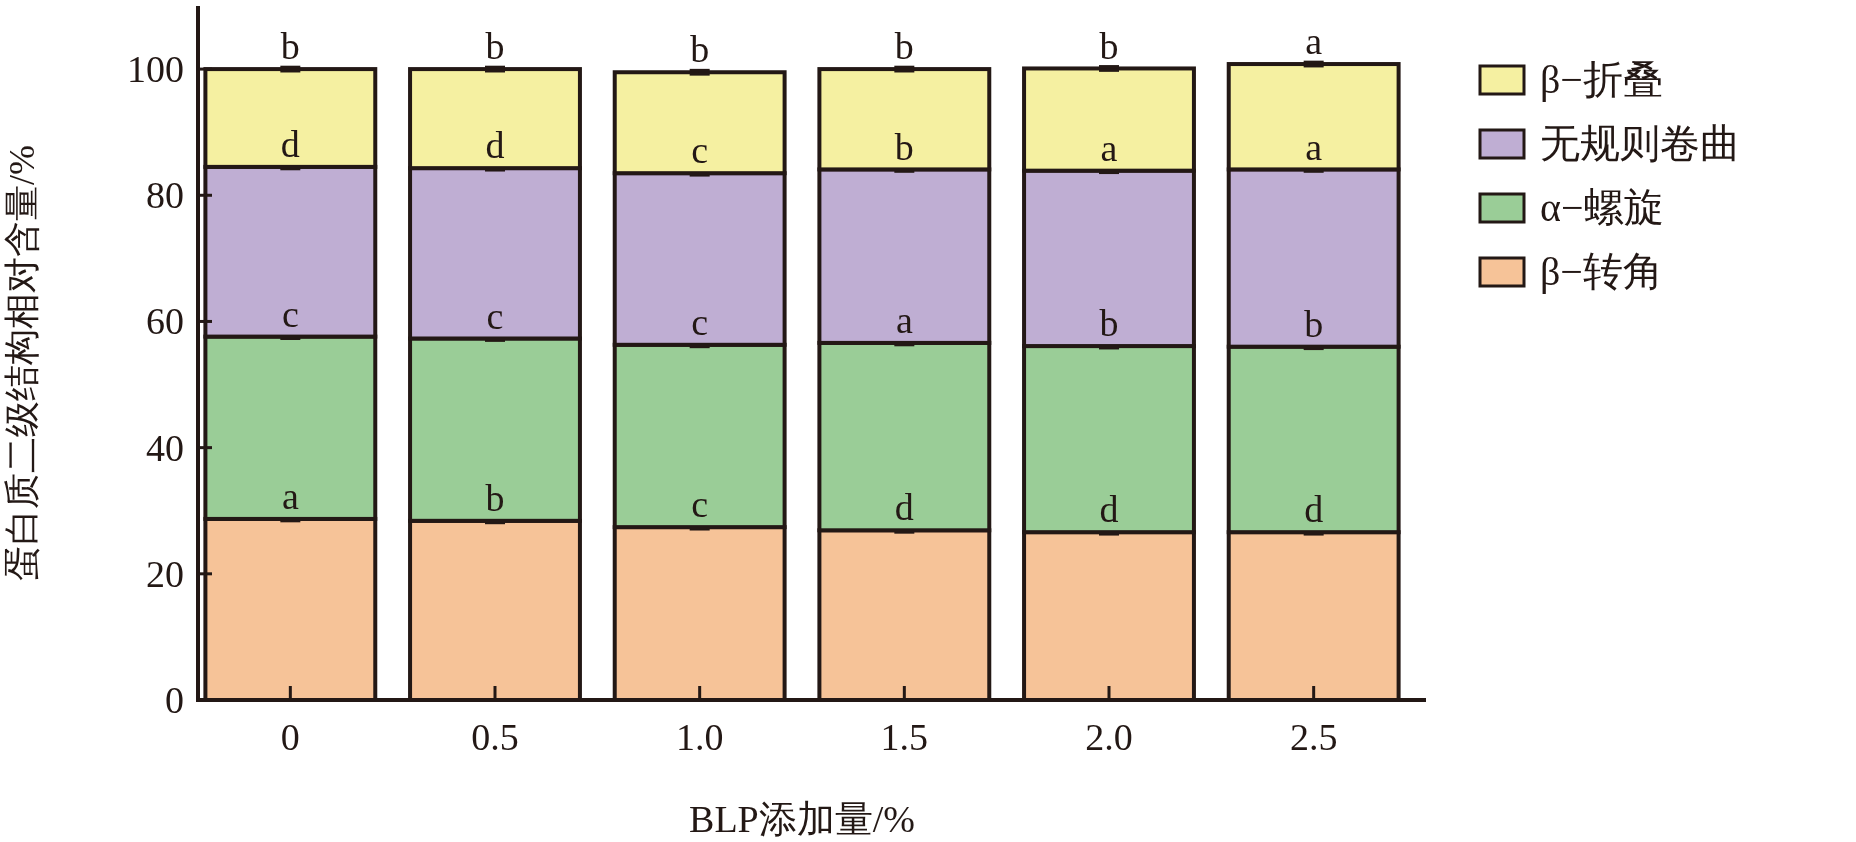 This screenshot has width=1856, height=842. I want to click on legend-label: β−转角, so click(1601, 271).